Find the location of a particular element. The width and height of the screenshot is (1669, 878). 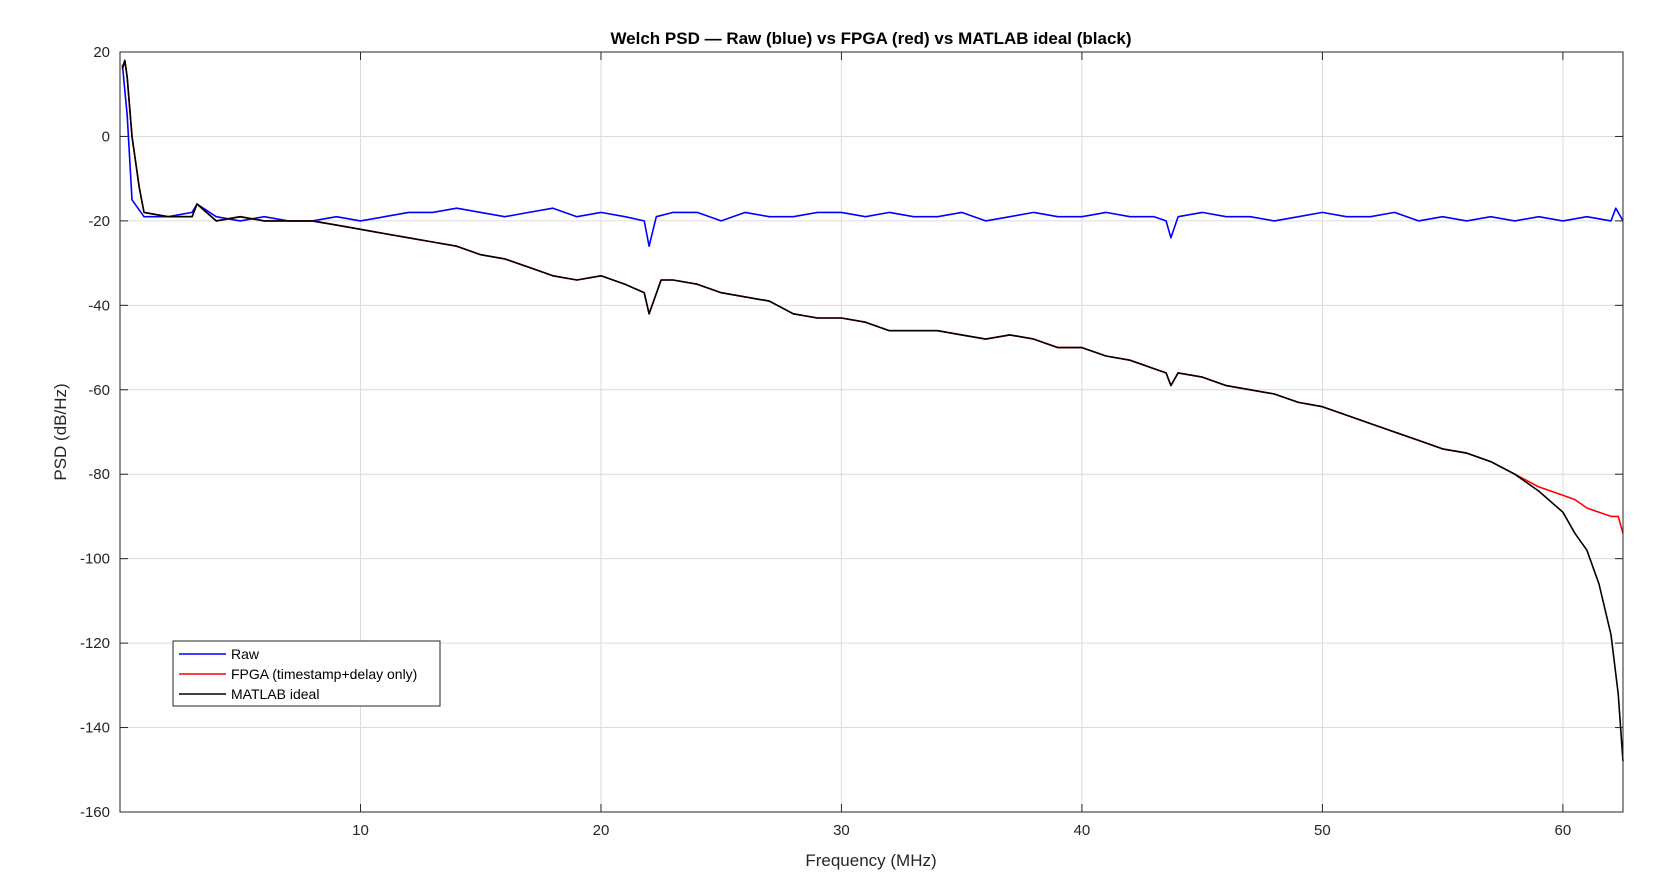

x-tick-label: 20 is located at coordinates (601, 830).